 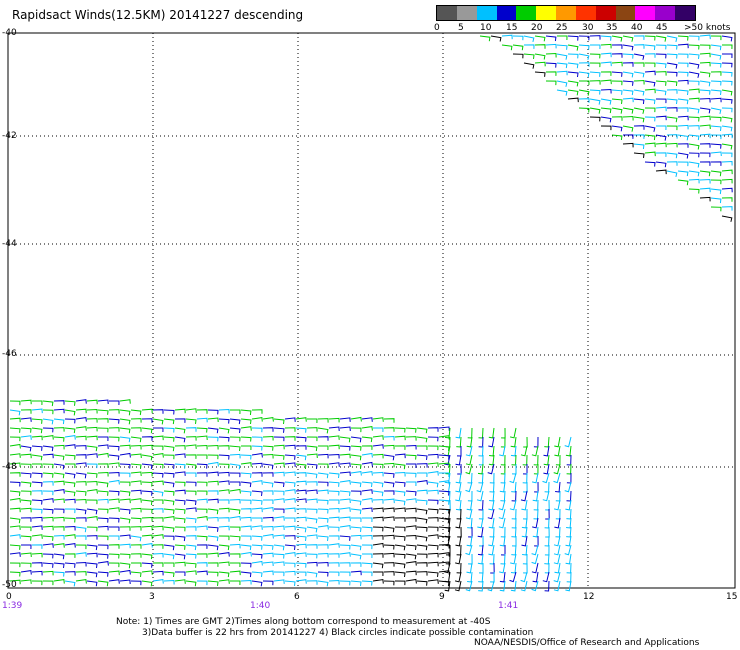 I want to click on lat-tick-label: -40, so click(x=9, y=33).